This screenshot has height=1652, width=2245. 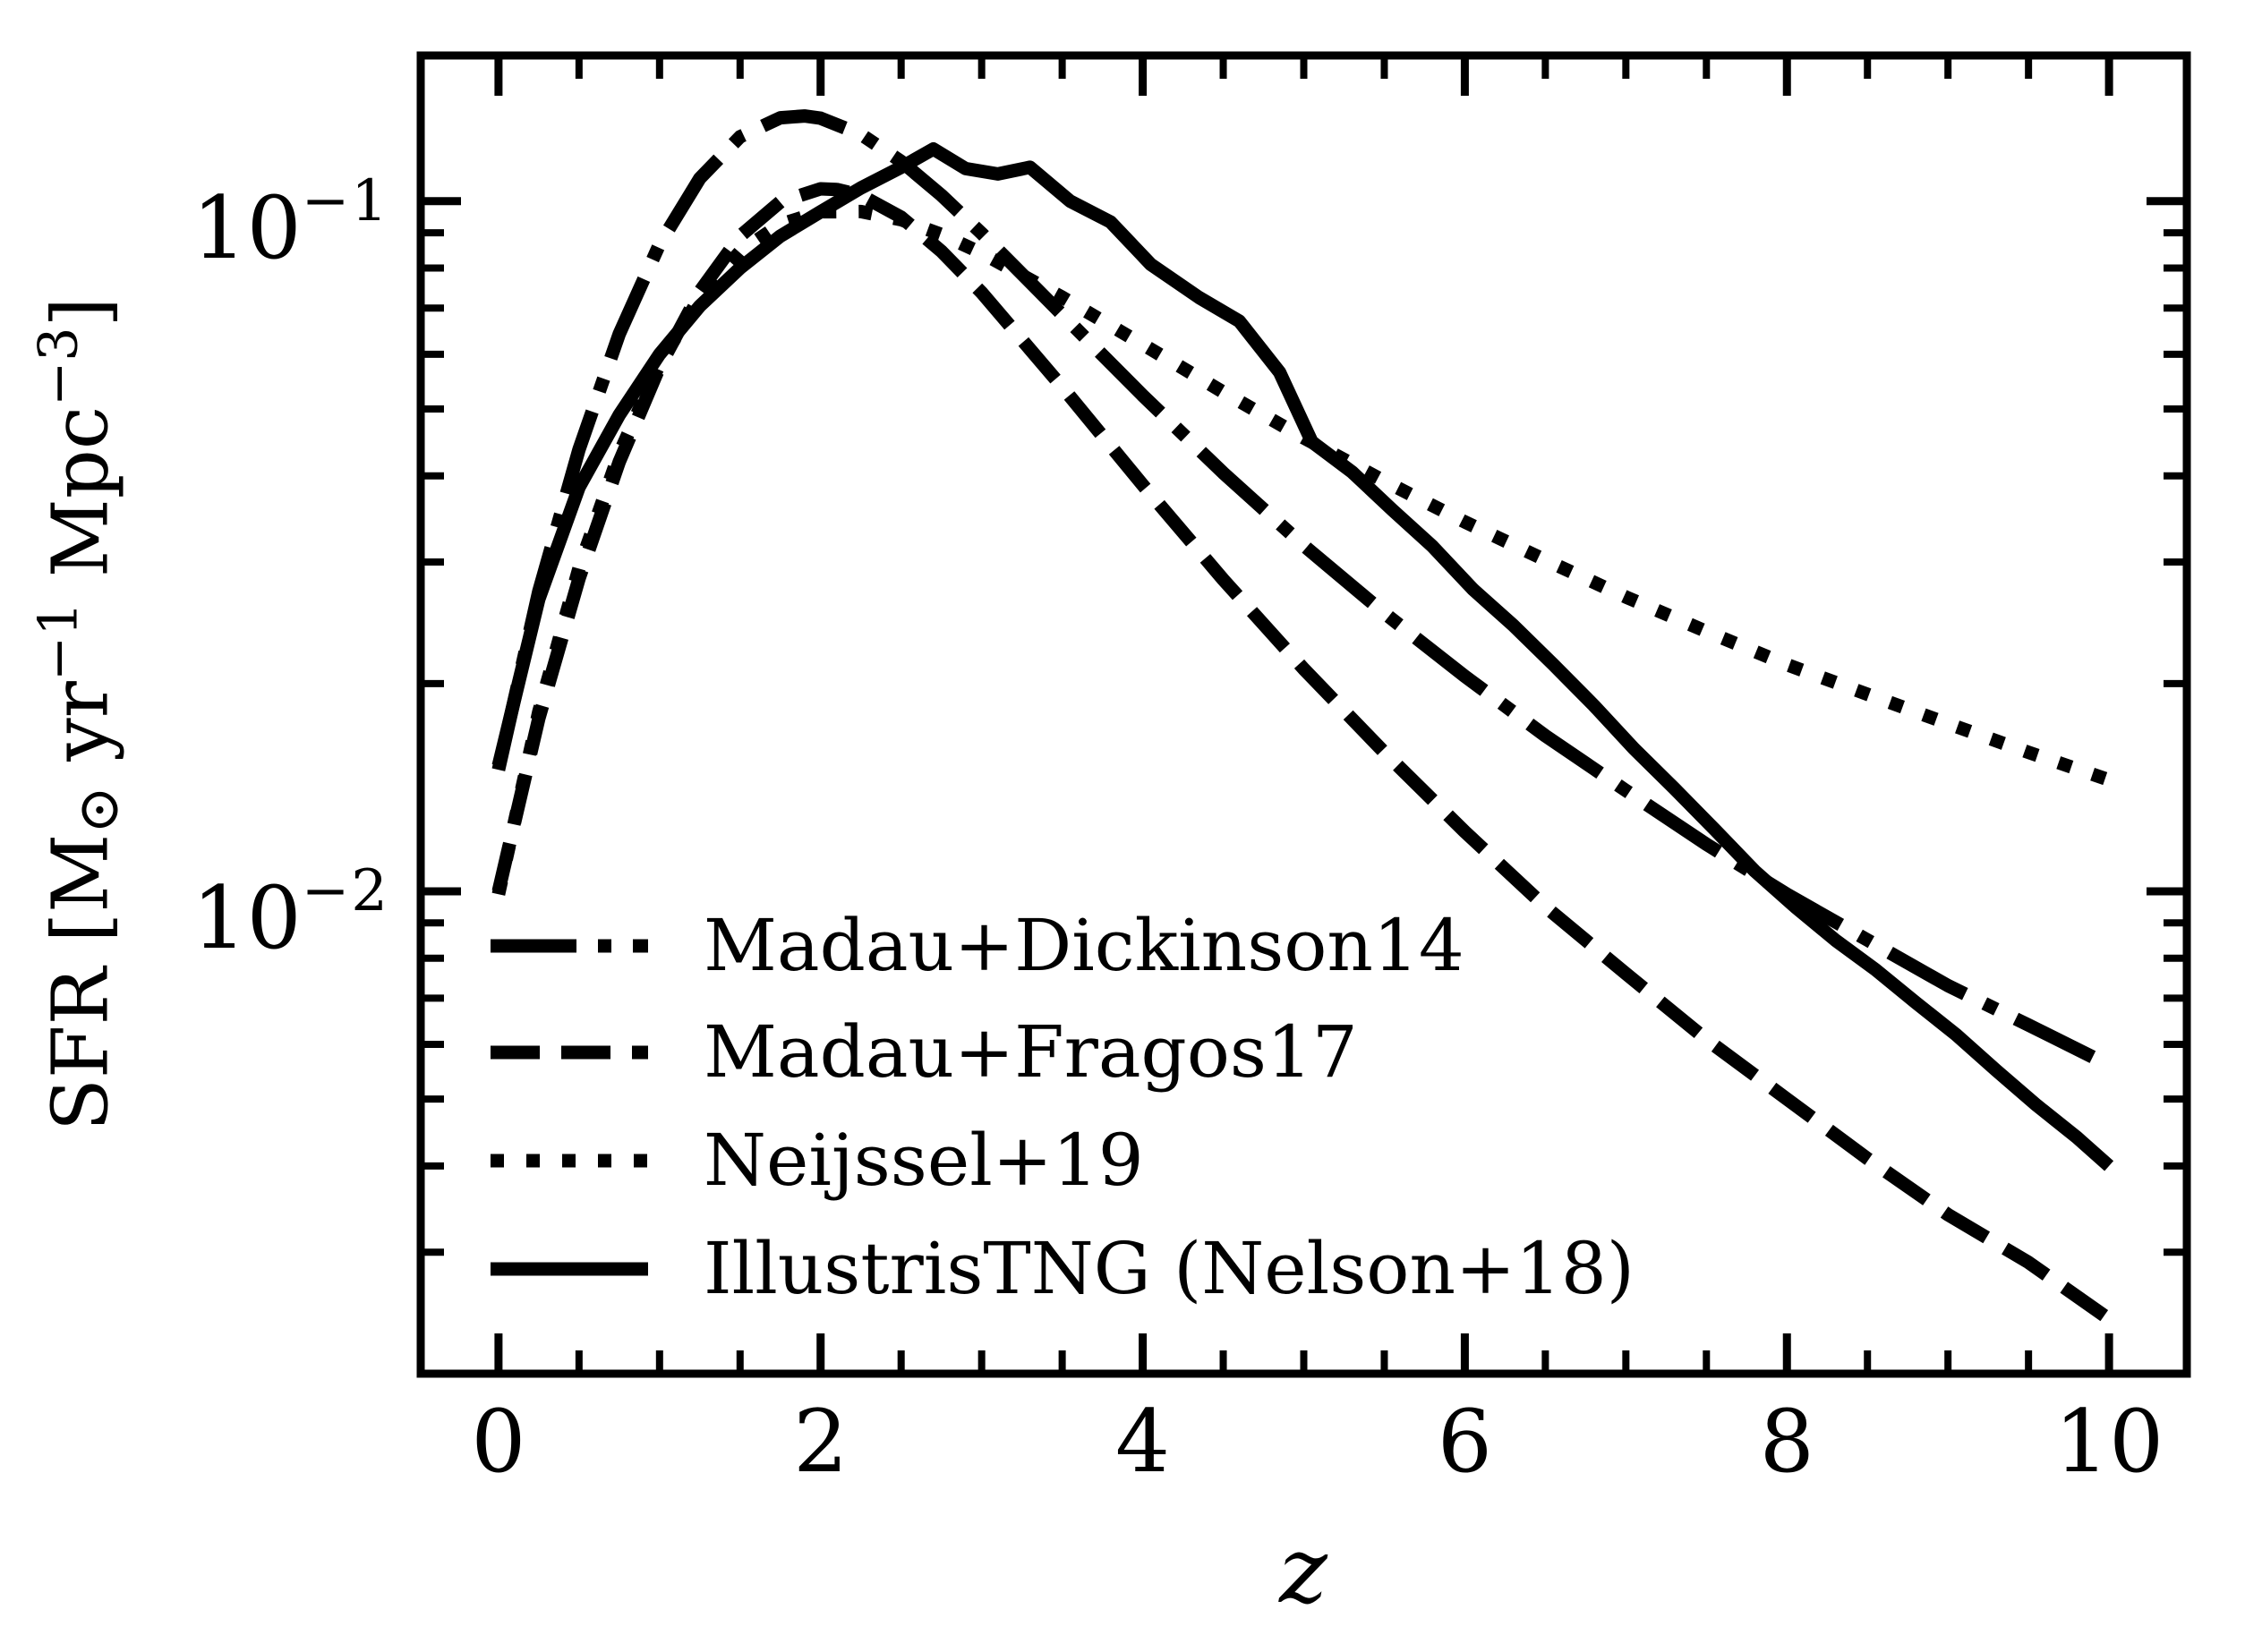 I want to click on x-tick-label-2: 2, so click(x=821, y=1442).